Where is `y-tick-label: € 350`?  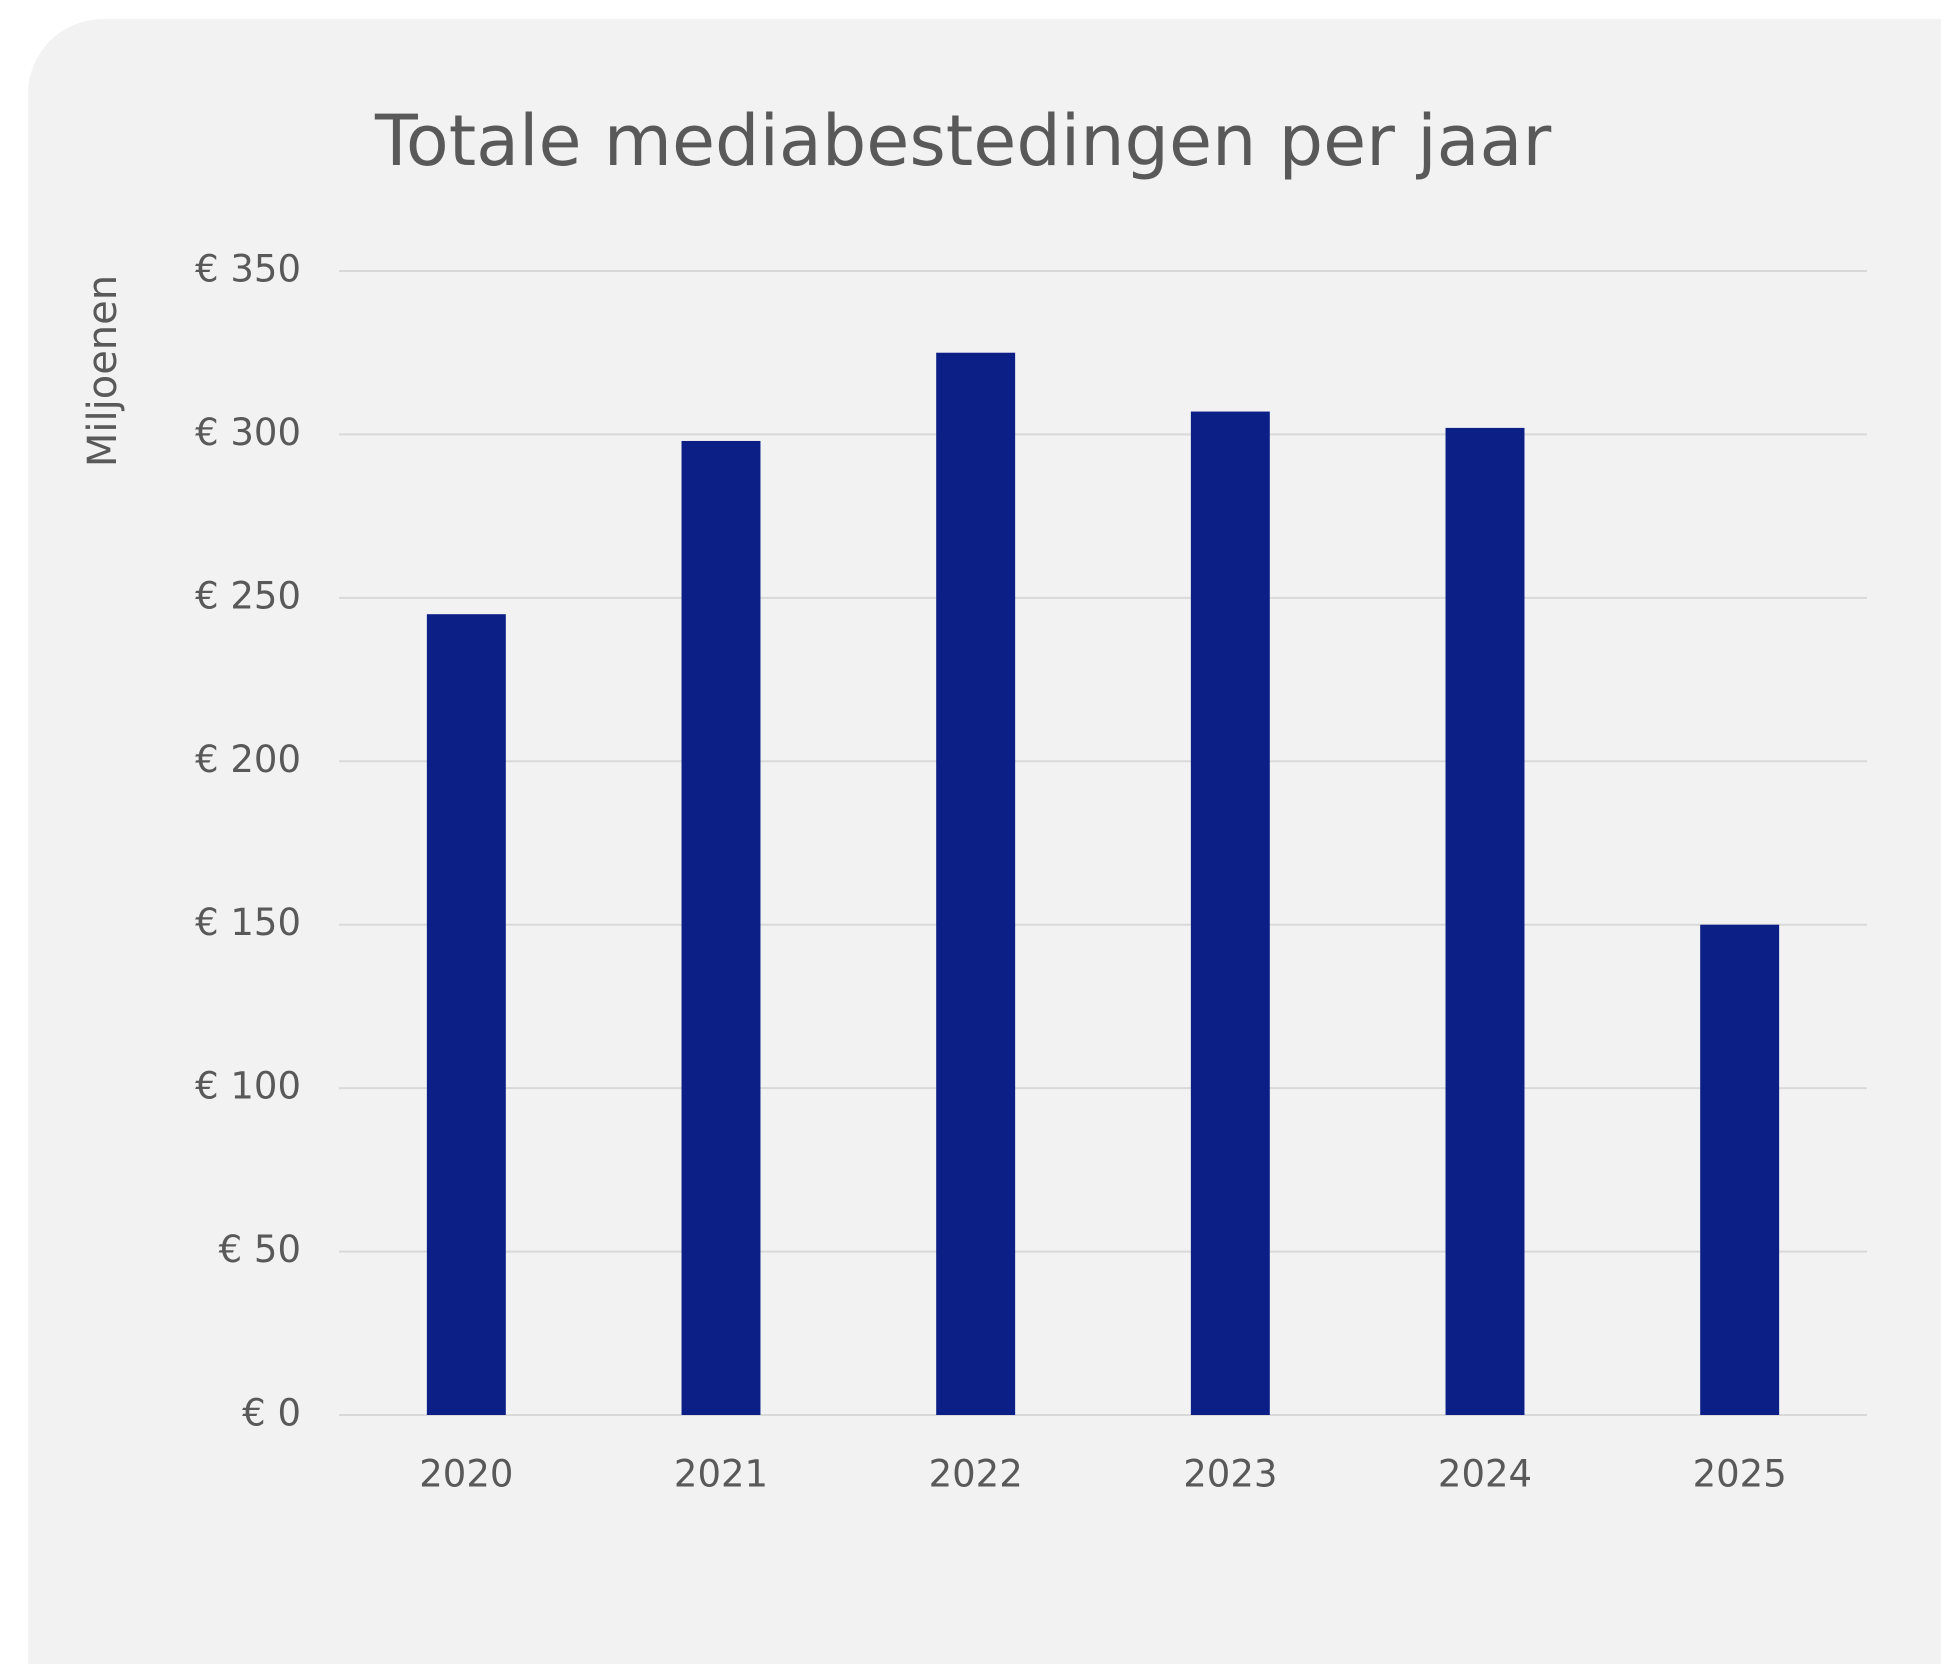 y-tick-label: € 350 is located at coordinates (248, 269).